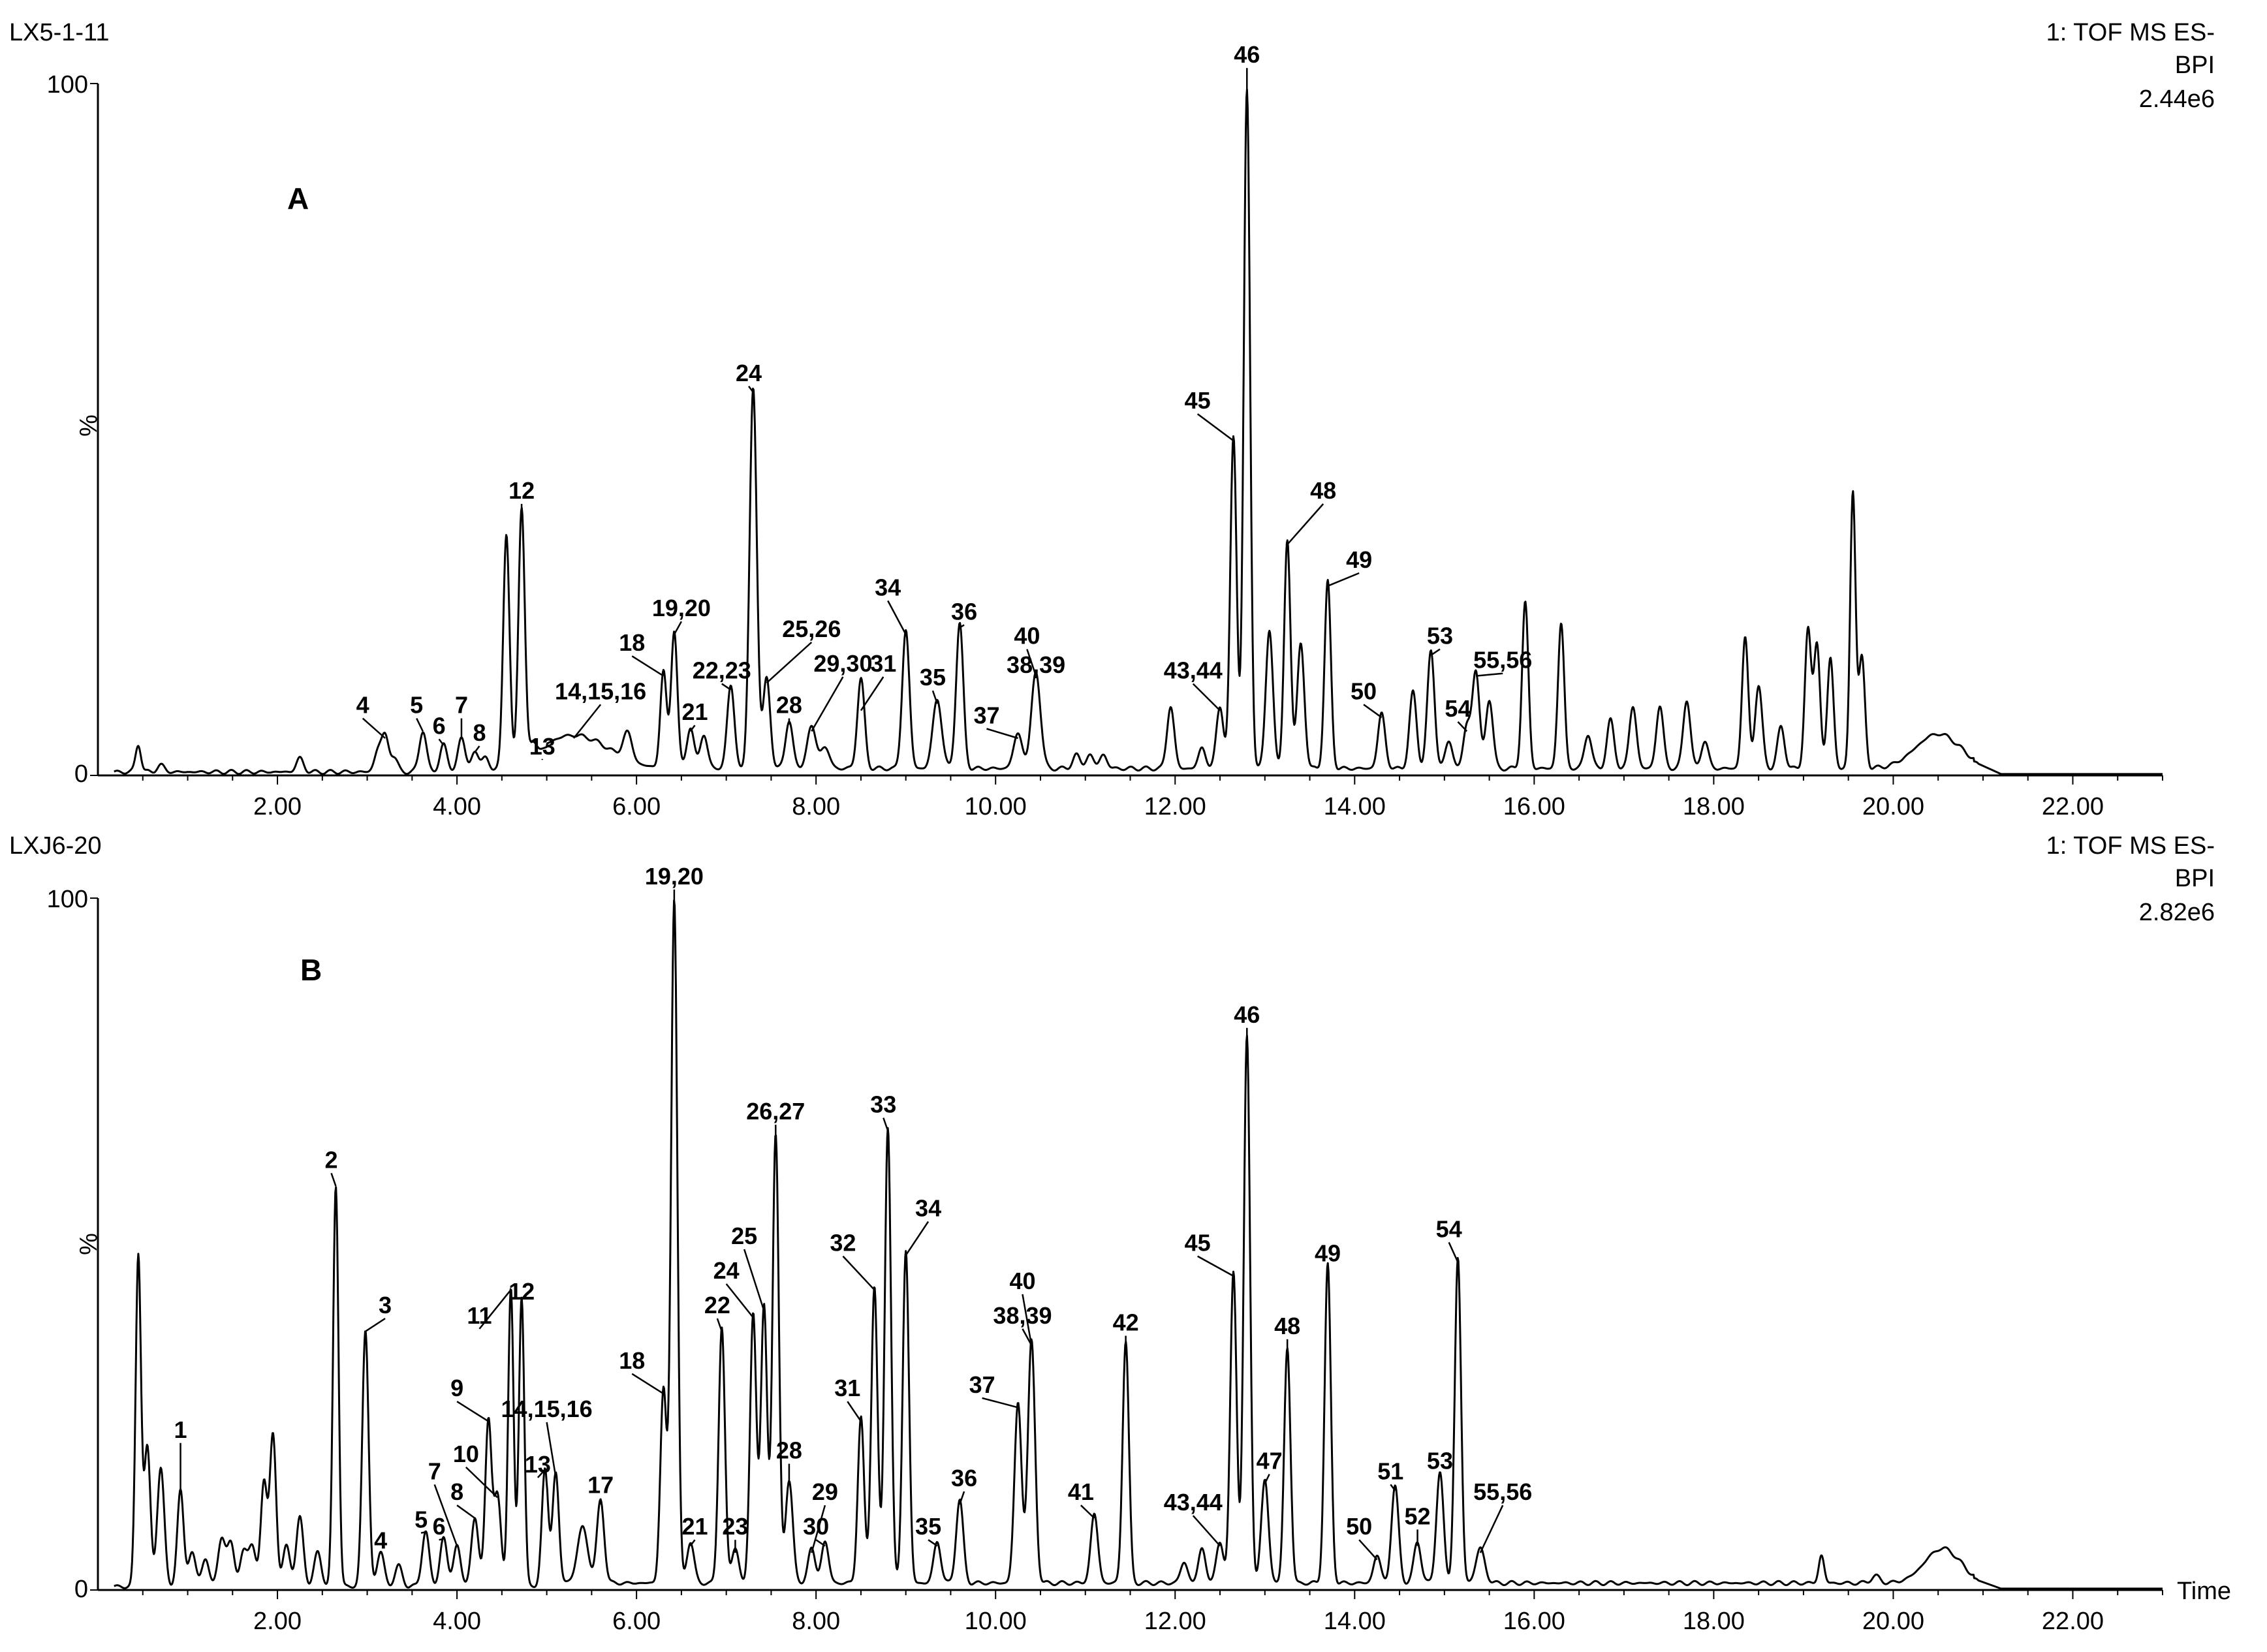 The image size is (2267, 1652). What do you see at coordinates (479, 1315) in the screenshot?
I see `peak-label: 11` at bounding box center [479, 1315].